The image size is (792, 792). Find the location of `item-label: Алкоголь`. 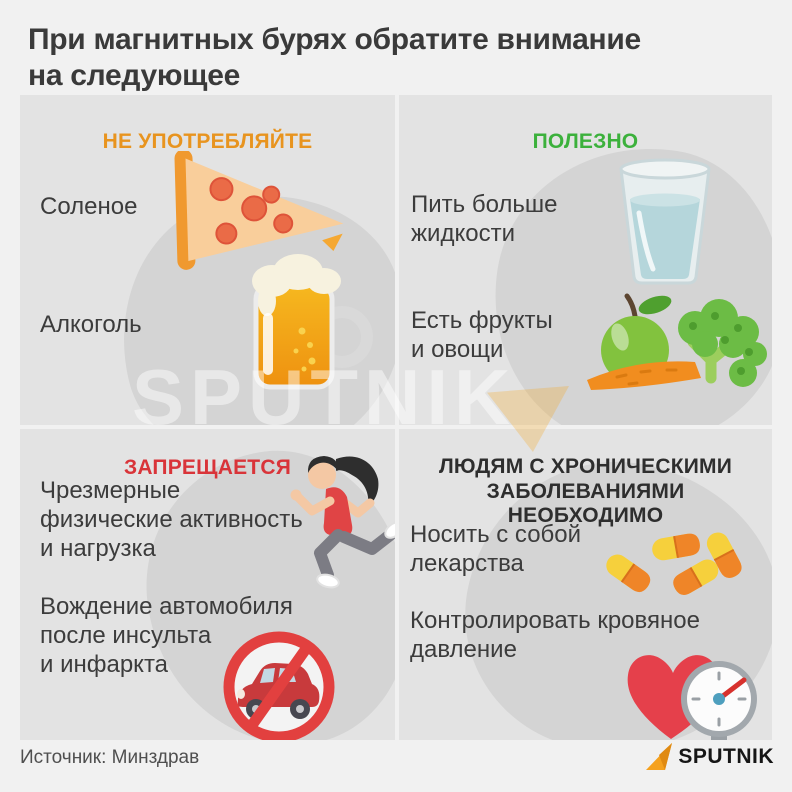

item-label: Алкоголь is located at coordinates (91, 324).